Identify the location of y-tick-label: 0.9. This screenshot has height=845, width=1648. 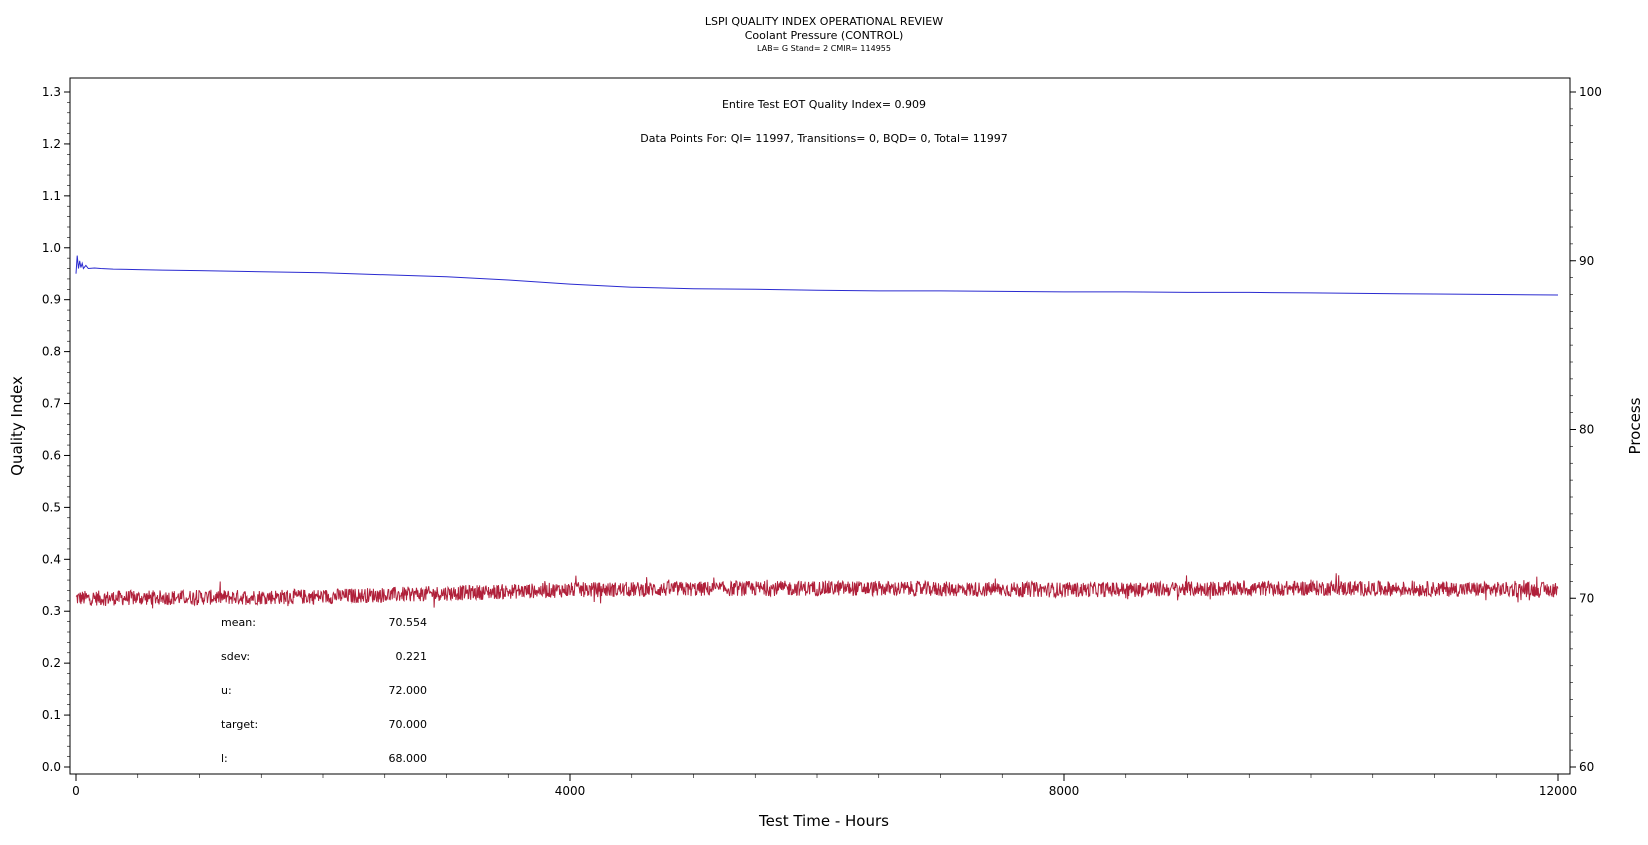
(51, 300).